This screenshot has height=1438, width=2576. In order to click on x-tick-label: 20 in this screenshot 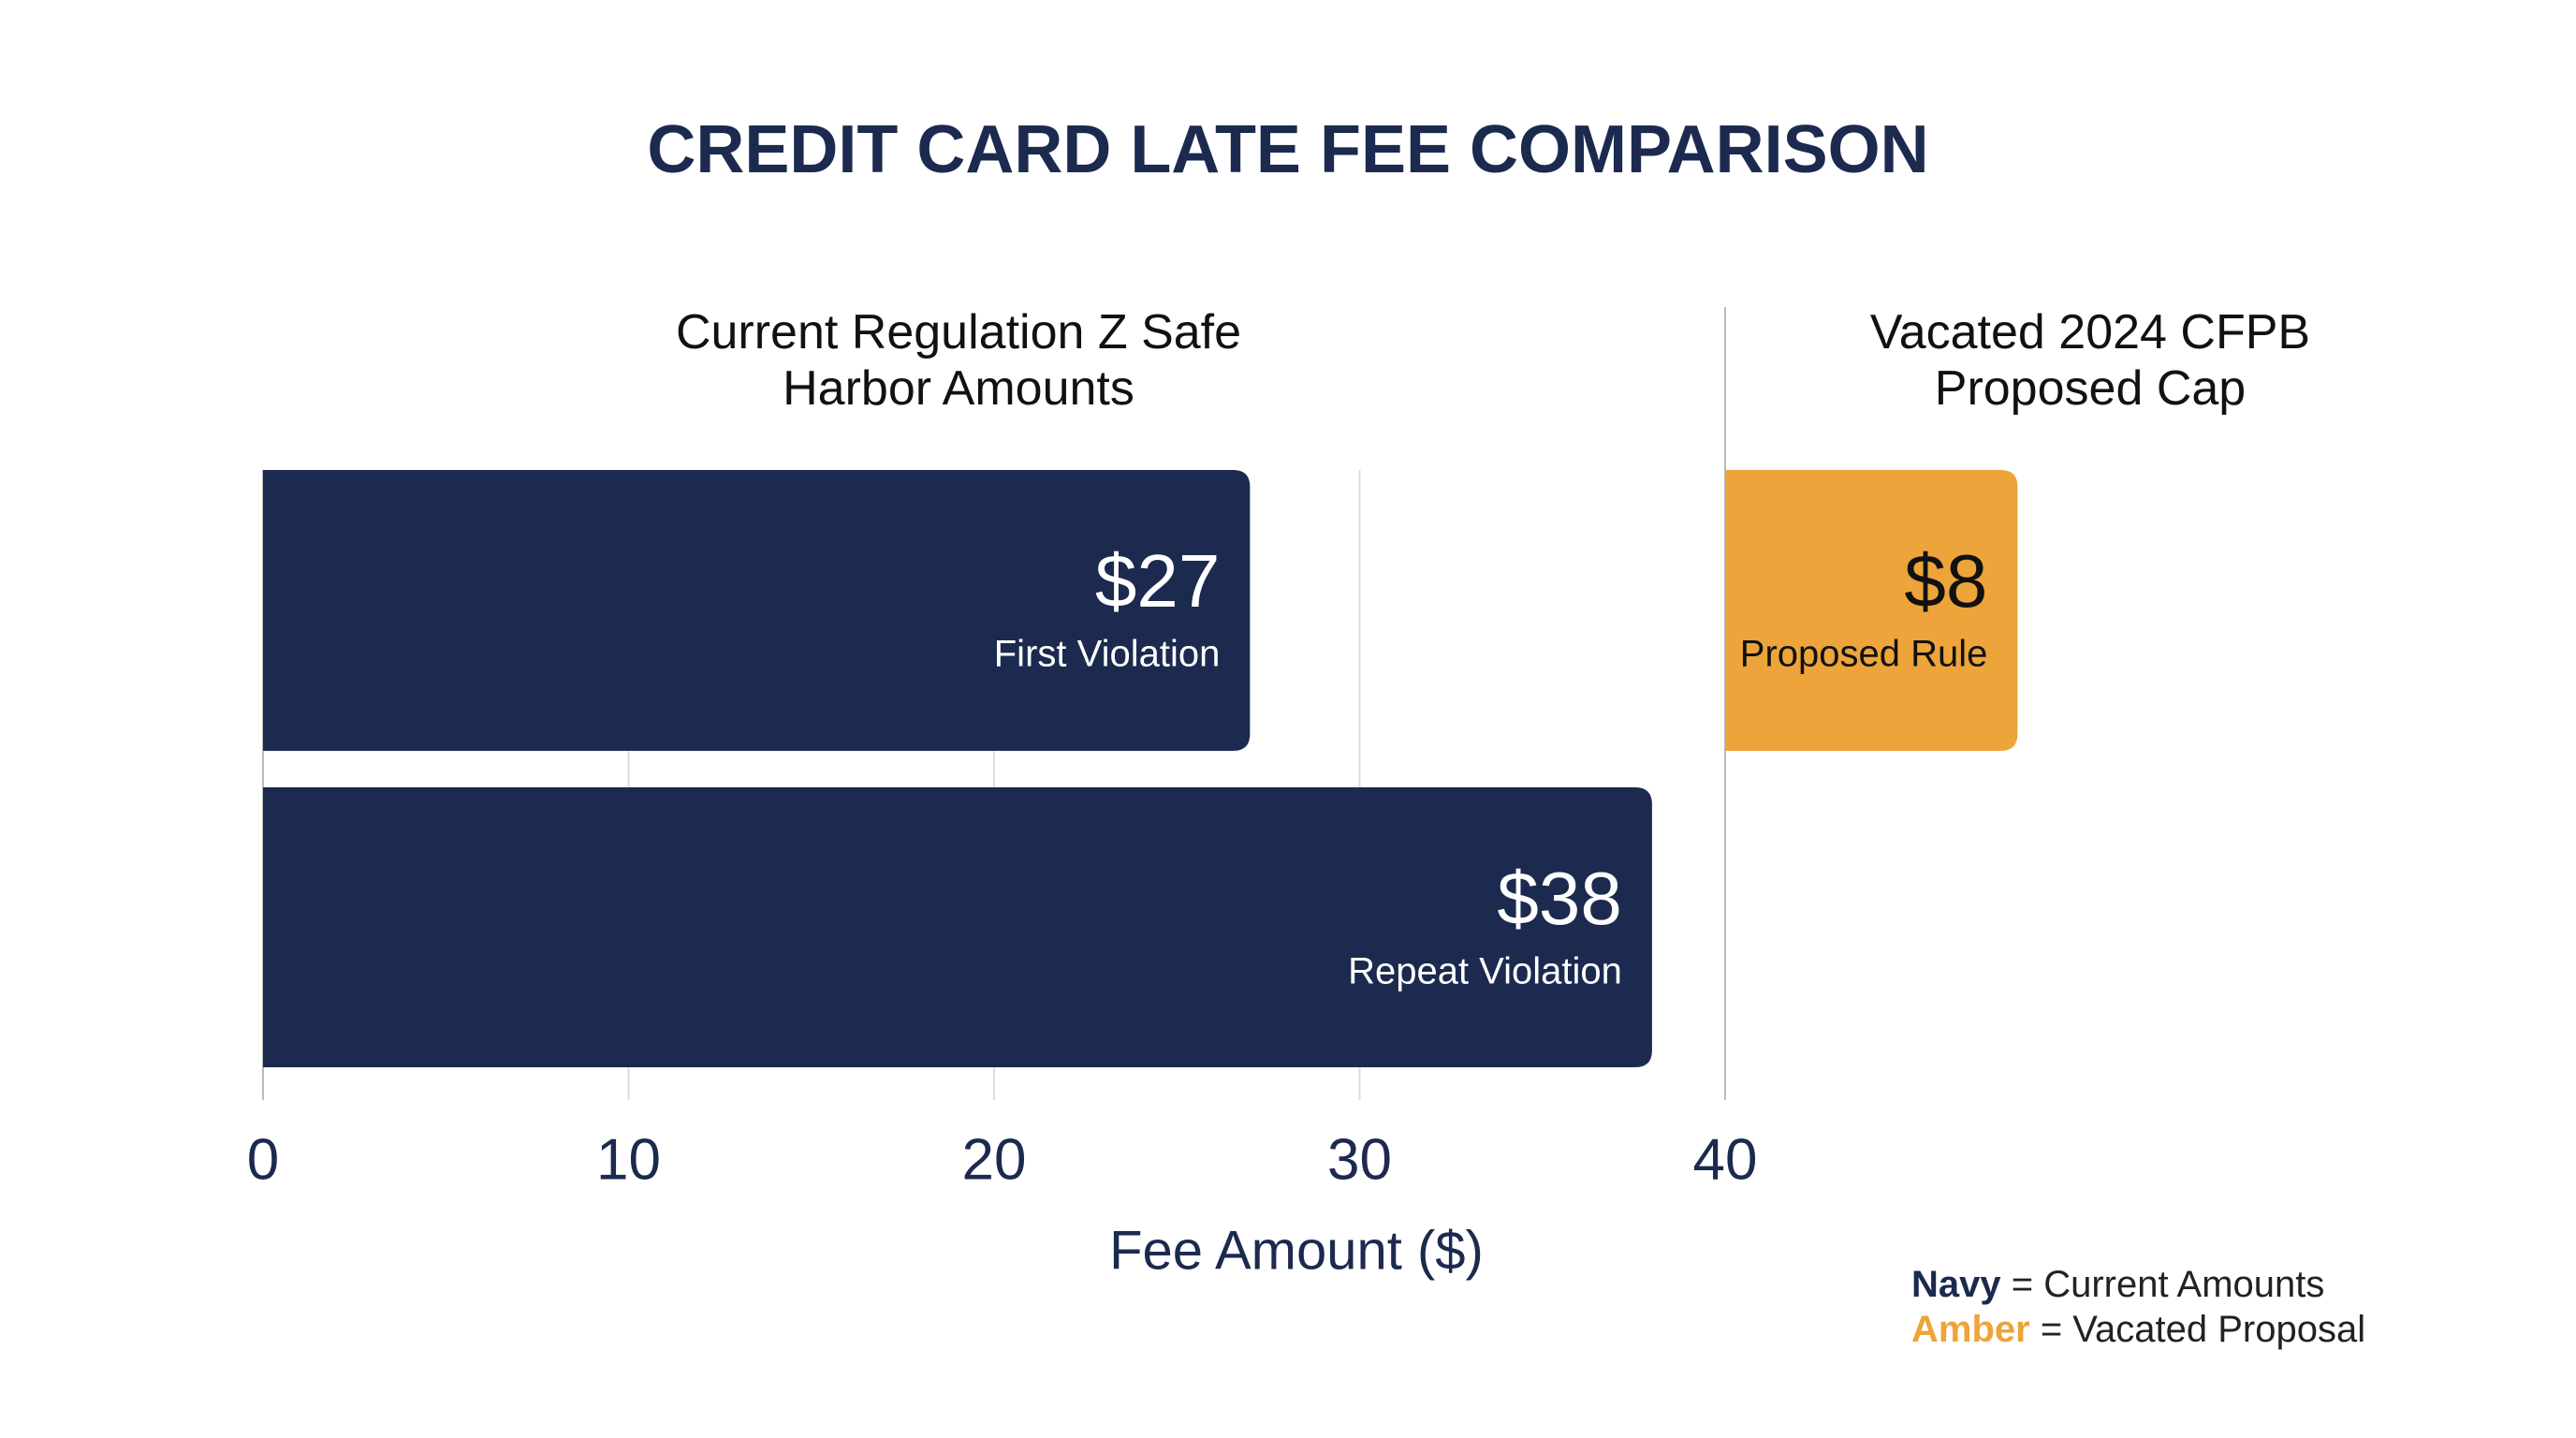, I will do `click(994, 1159)`.